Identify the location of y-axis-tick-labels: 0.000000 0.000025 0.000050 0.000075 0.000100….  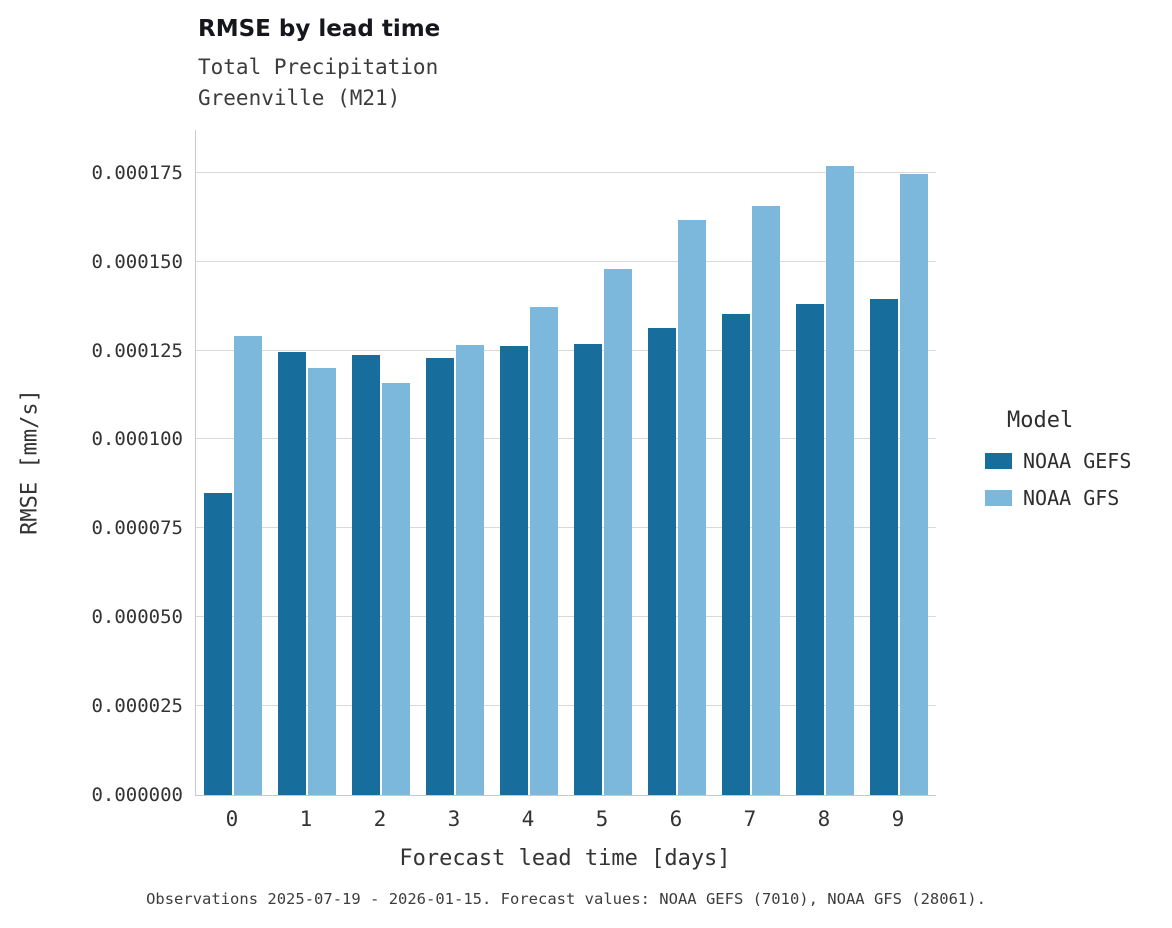
(91, 468).